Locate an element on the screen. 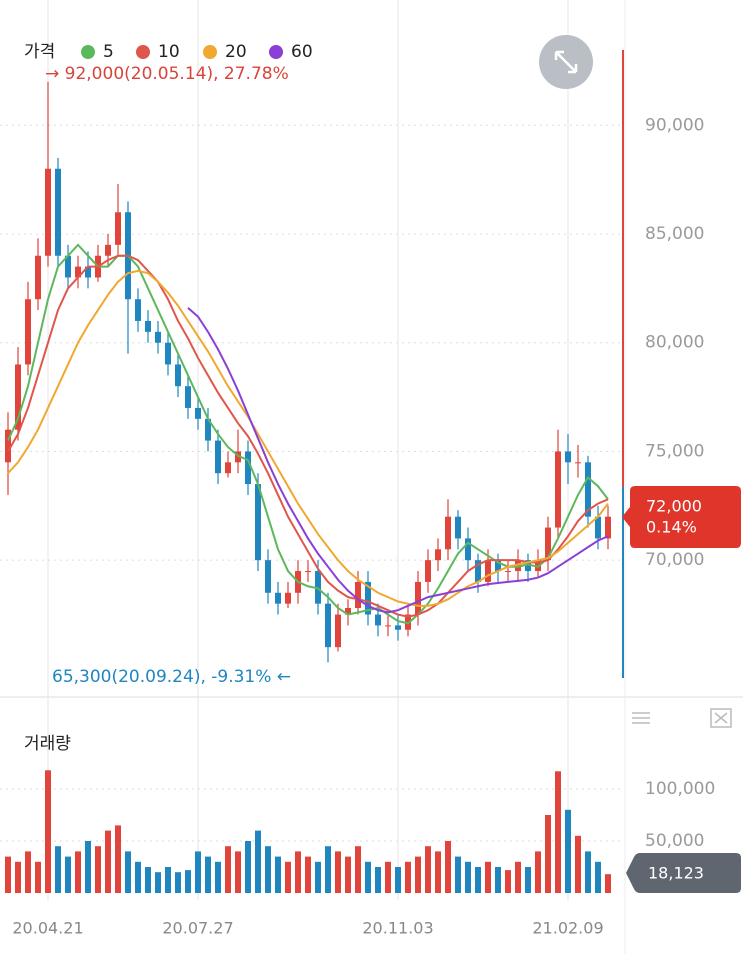  close-icon is located at coordinates (721, 718).